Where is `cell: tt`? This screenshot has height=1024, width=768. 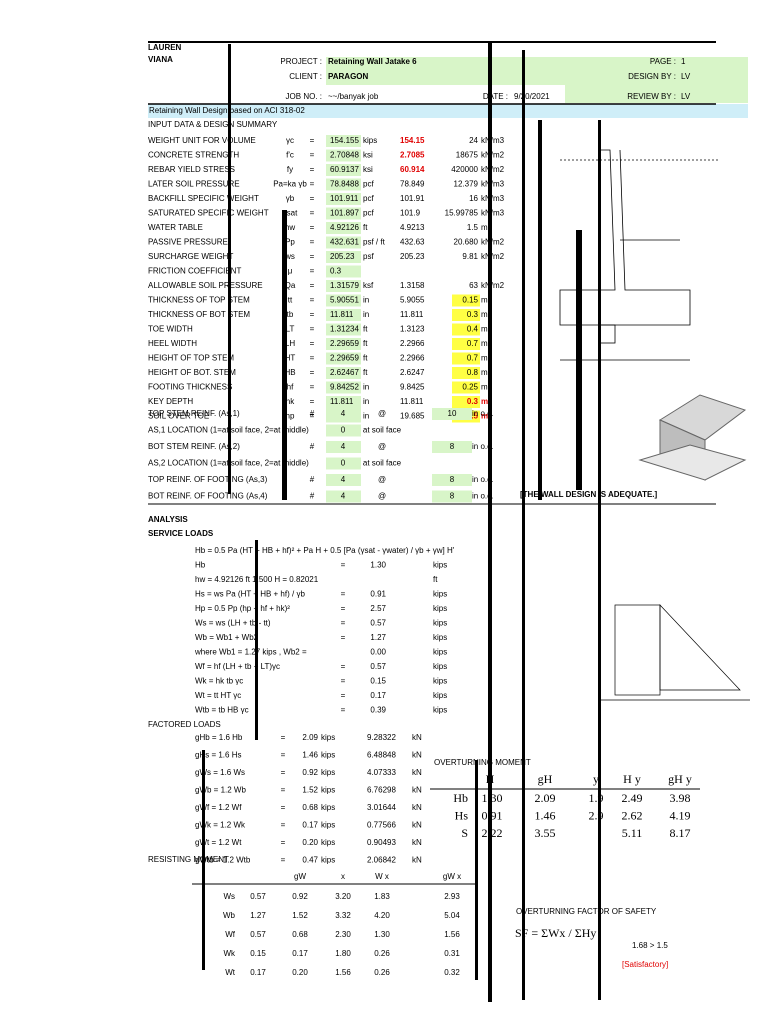 cell: tt is located at coordinates (290, 300).